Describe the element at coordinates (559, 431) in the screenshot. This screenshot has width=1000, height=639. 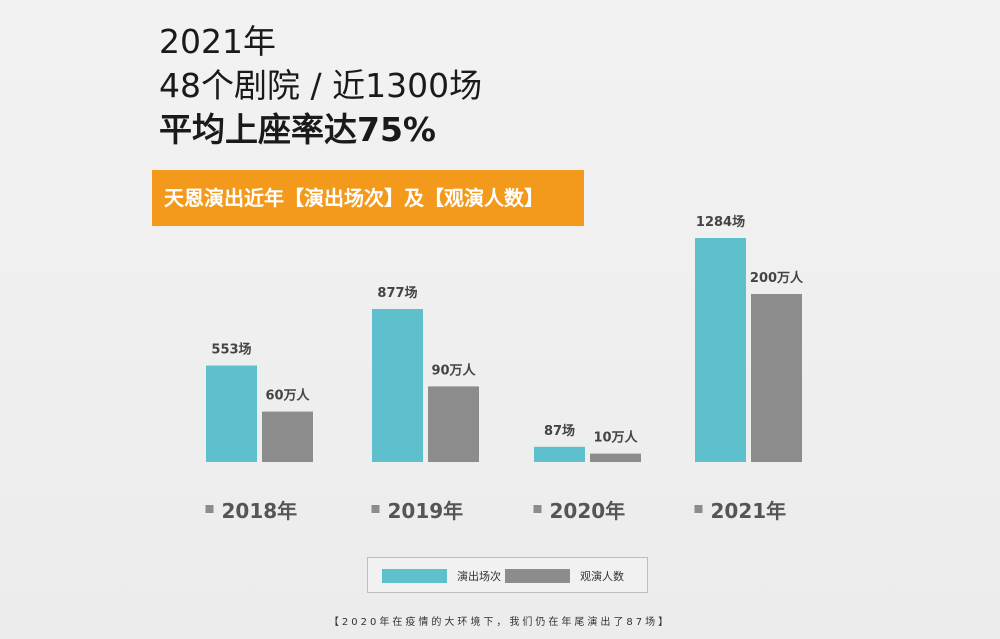
I see `data-label-performances-3: 87场` at that location.